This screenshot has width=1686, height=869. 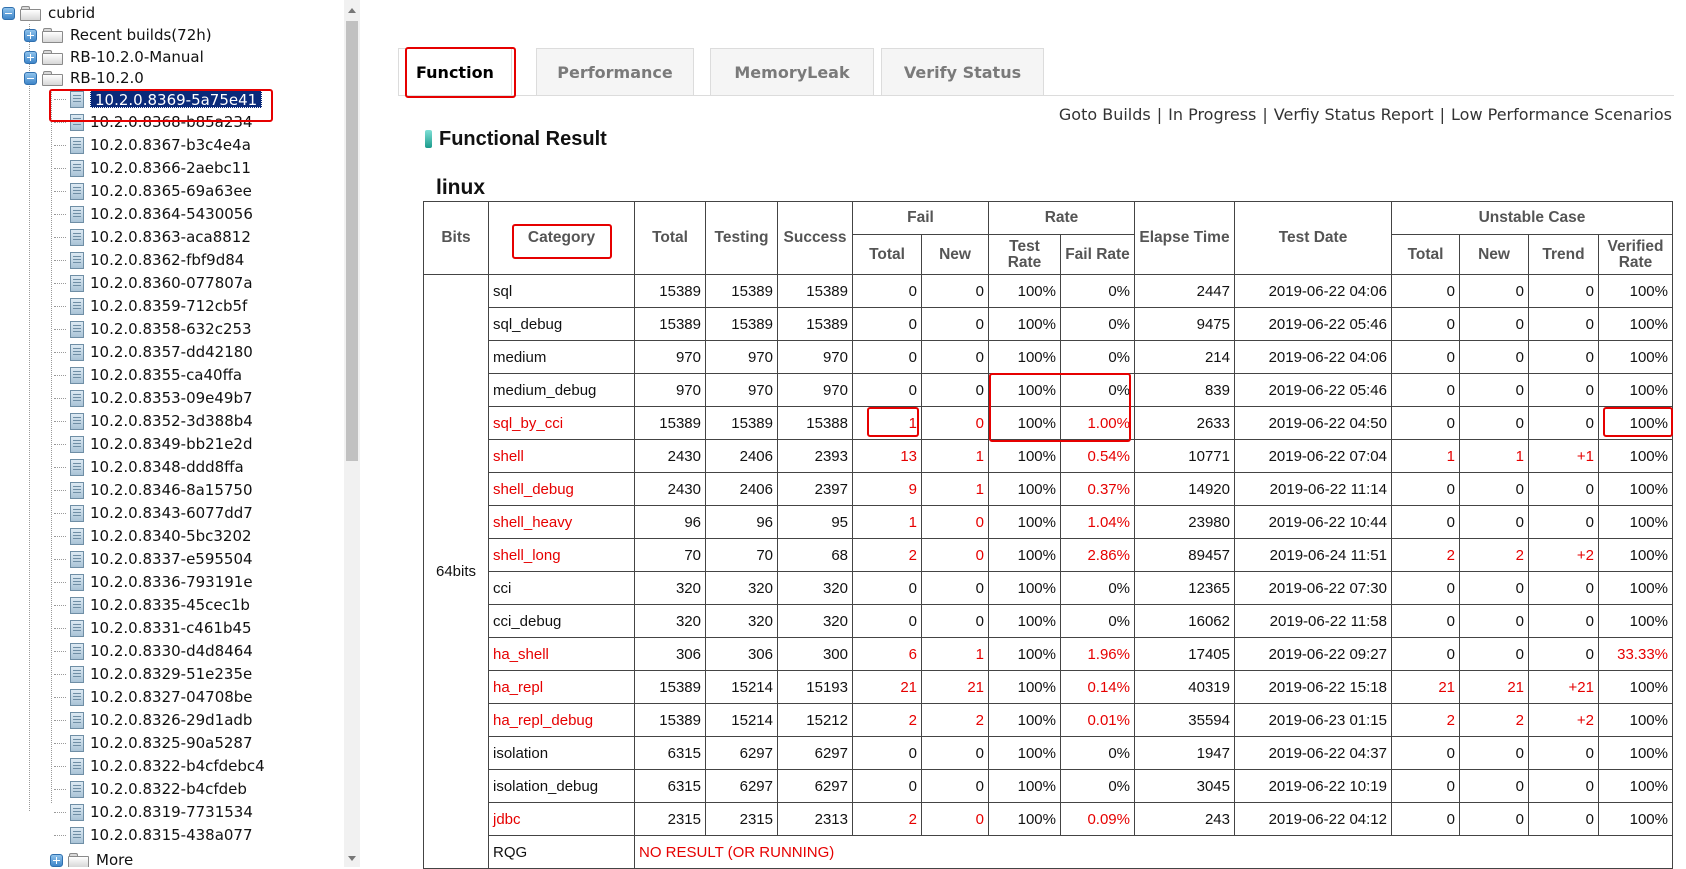 I want to click on cell-fail-new: 21, so click(x=955, y=687).